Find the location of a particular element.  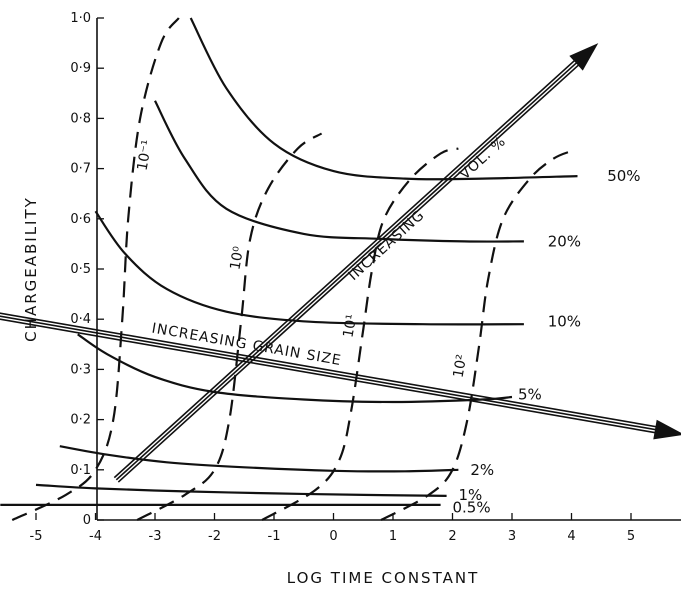

y-tick-label-2: 0·2 is located at coordinates (80, 420).